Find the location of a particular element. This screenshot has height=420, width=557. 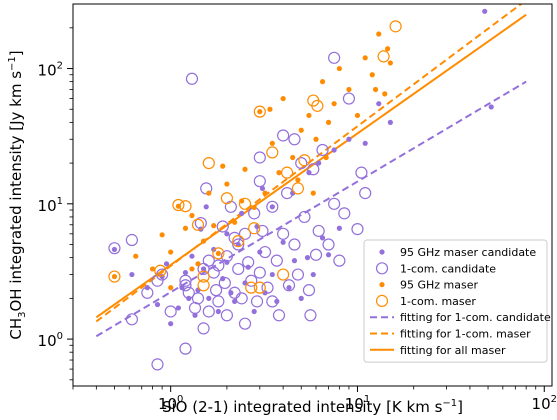

y-tick-label: 10² is located at coordinates (50, 70).